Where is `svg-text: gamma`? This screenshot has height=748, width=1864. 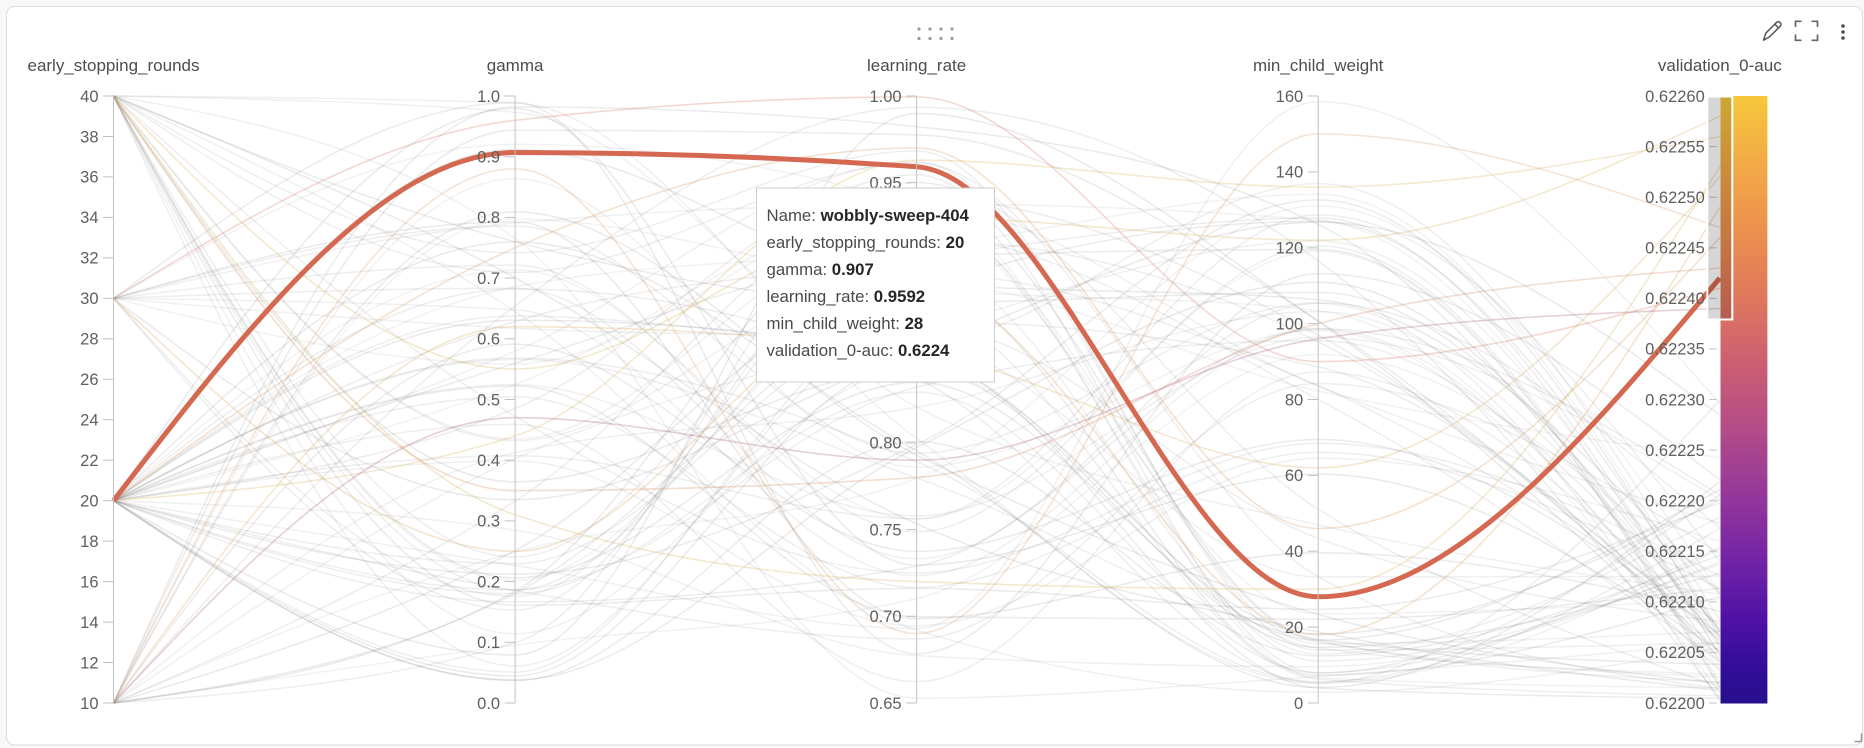 svg-text: gamma is located at coordinates (515, 65).